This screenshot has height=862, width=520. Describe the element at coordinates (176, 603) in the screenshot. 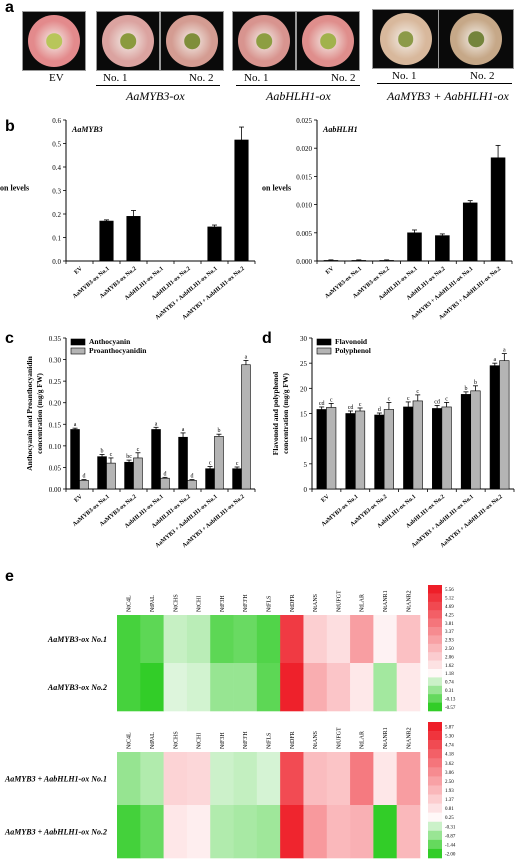

I see `heatmap-column-label: NtCHS` at that location.